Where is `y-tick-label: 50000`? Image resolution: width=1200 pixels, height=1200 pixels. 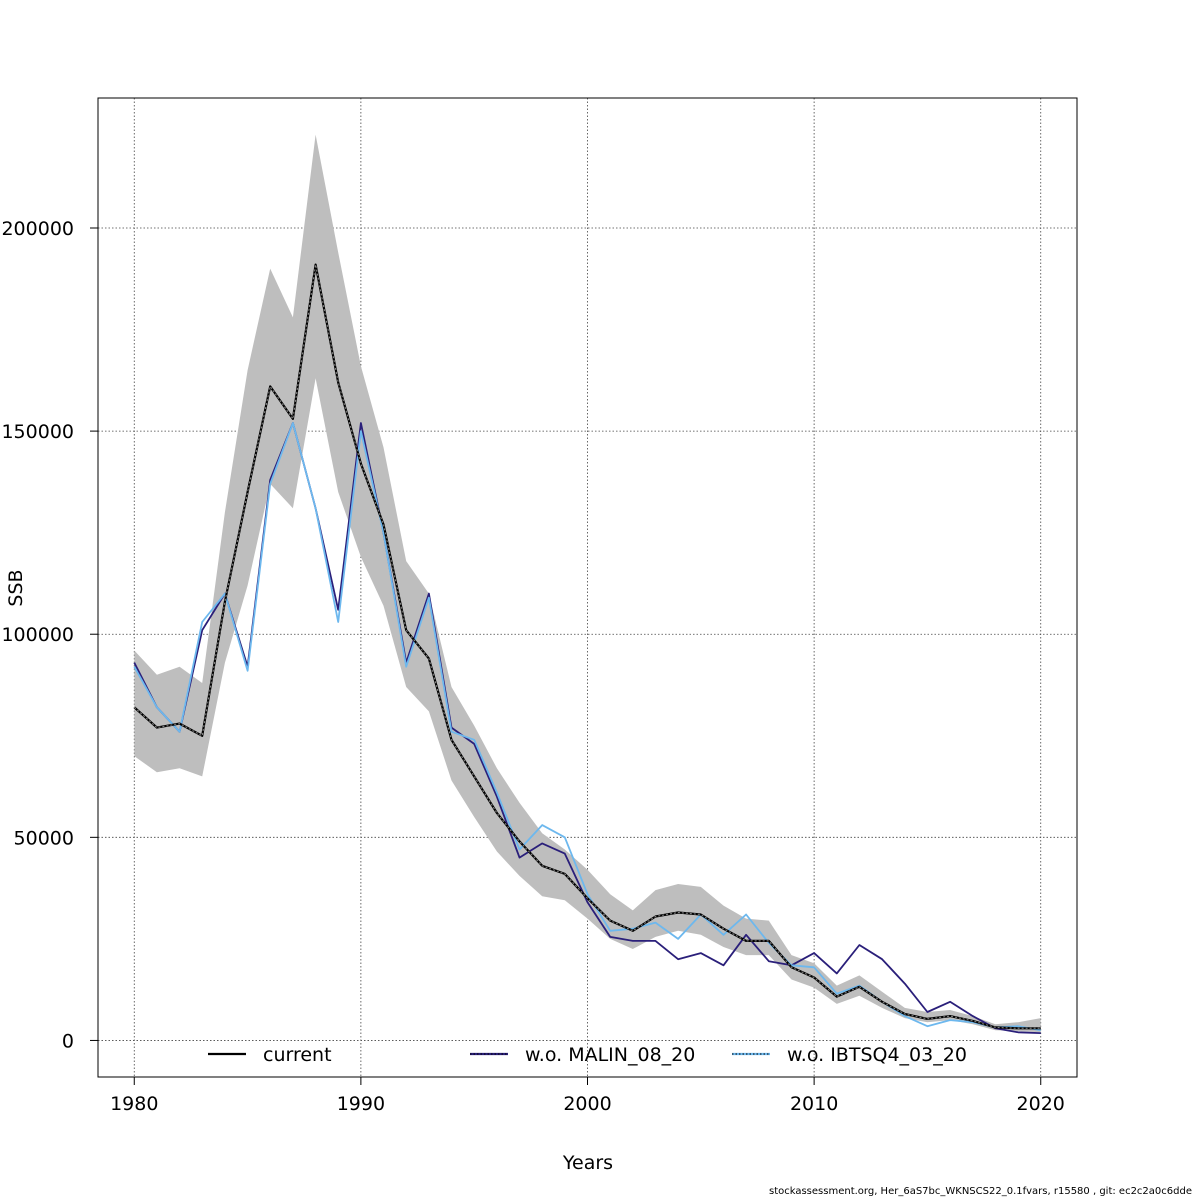
y-tick-label: 50000 is located at coordinates (44, 838).